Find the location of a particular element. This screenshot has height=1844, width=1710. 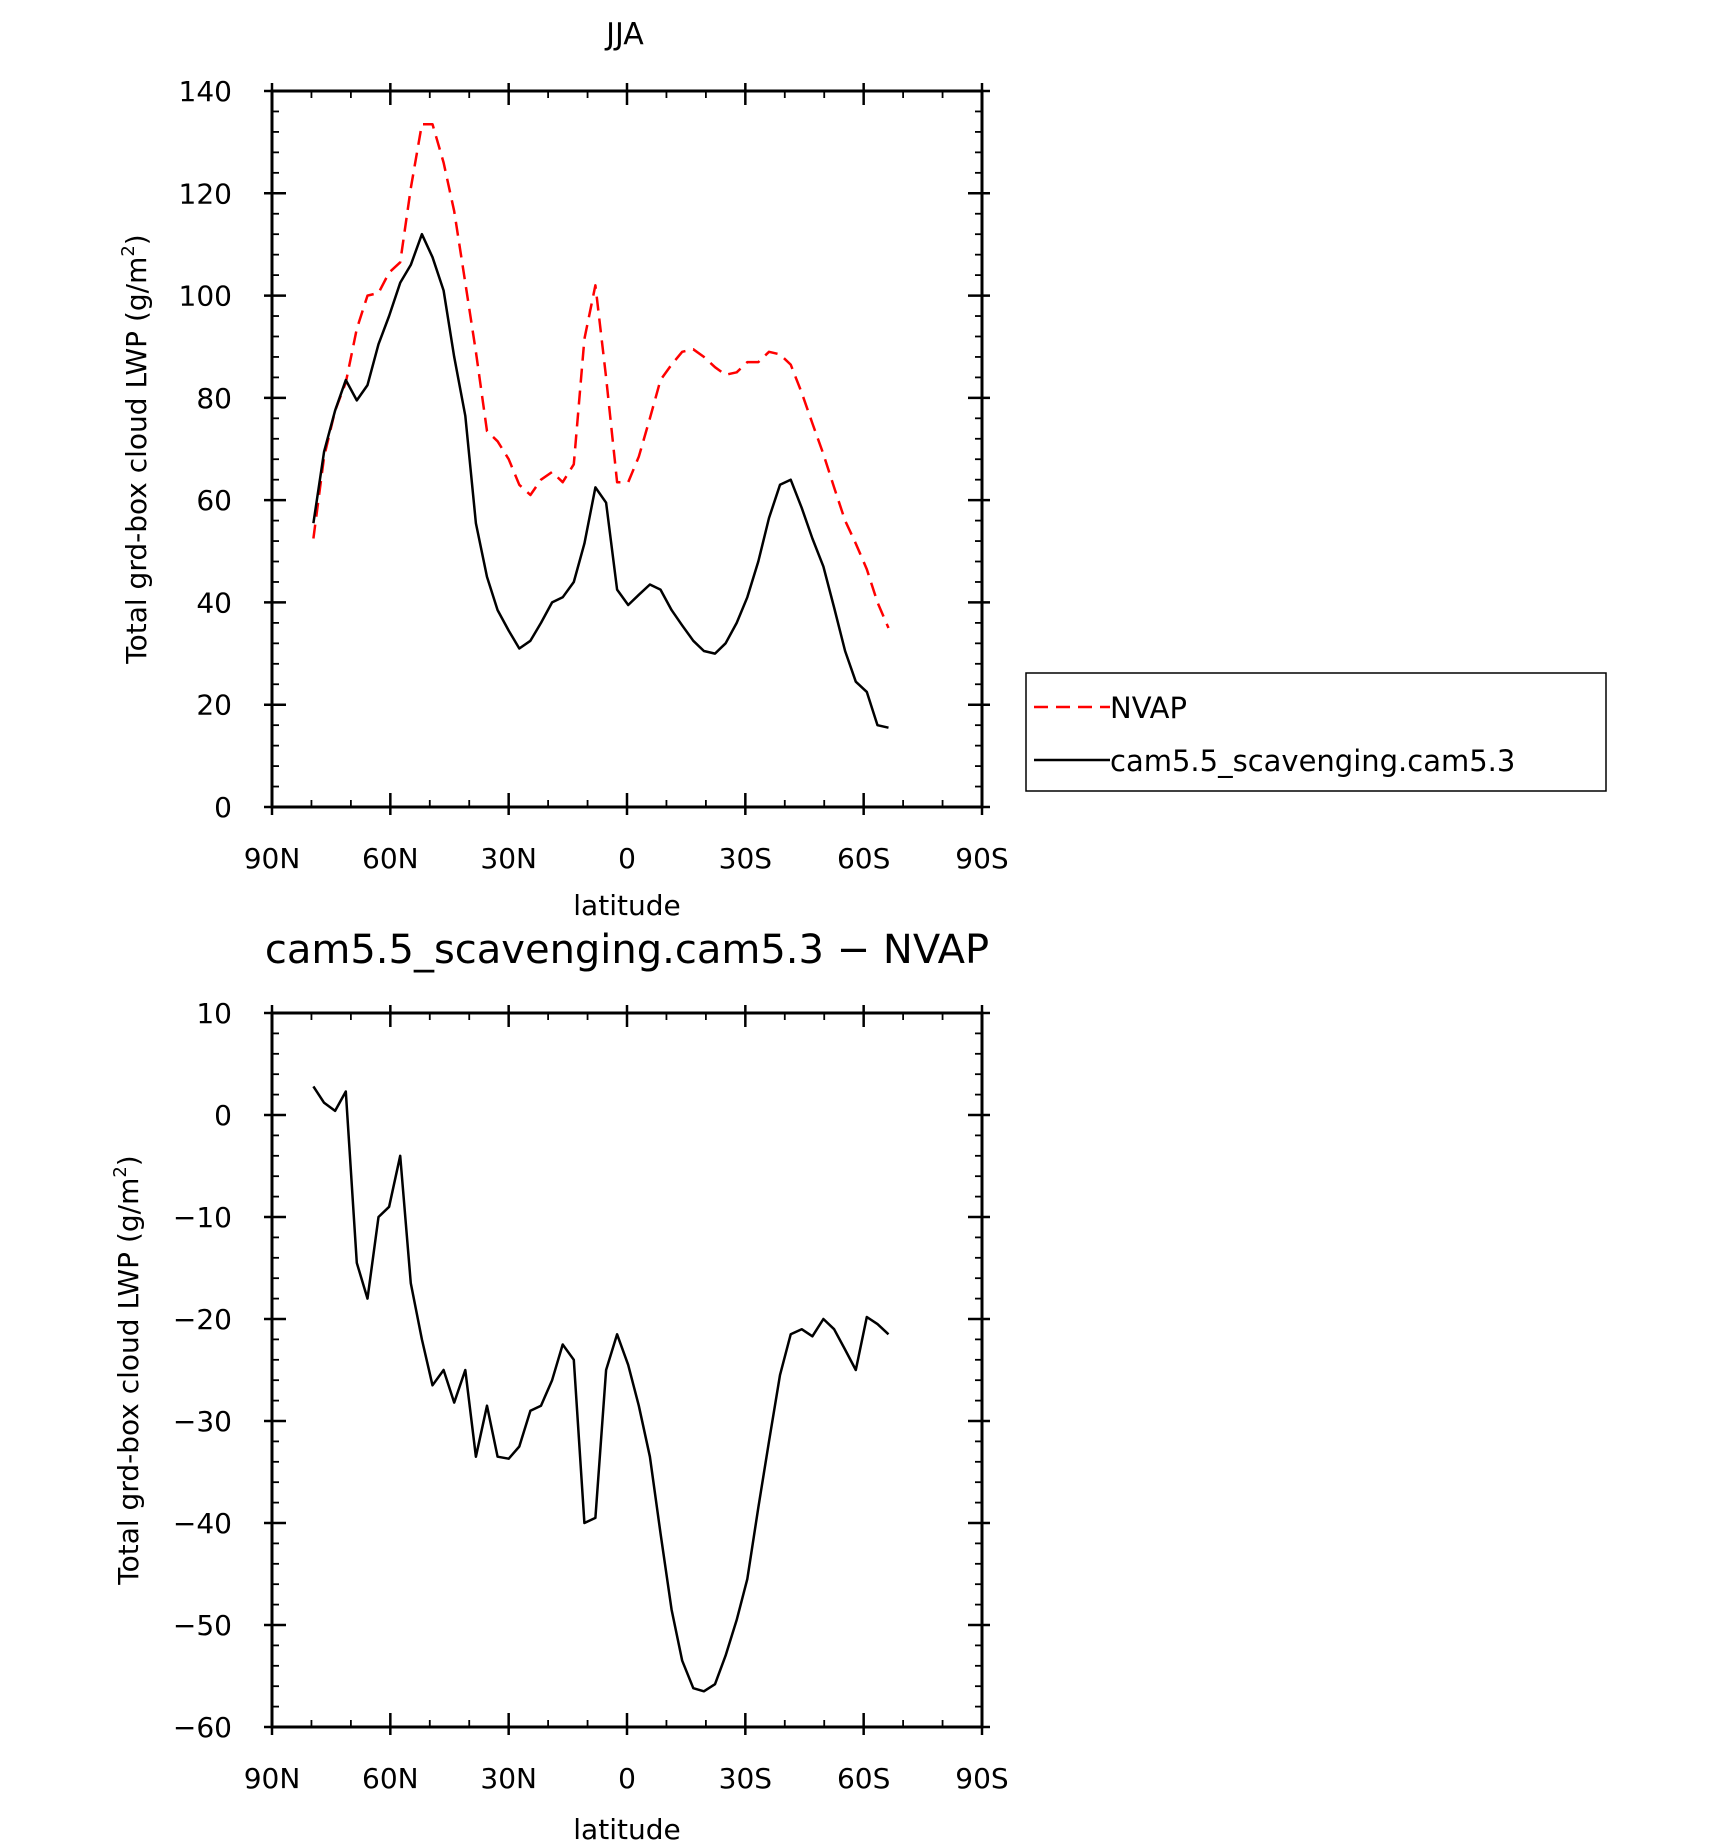

y-tick-label: 60 is located at coordinates (214, 500).